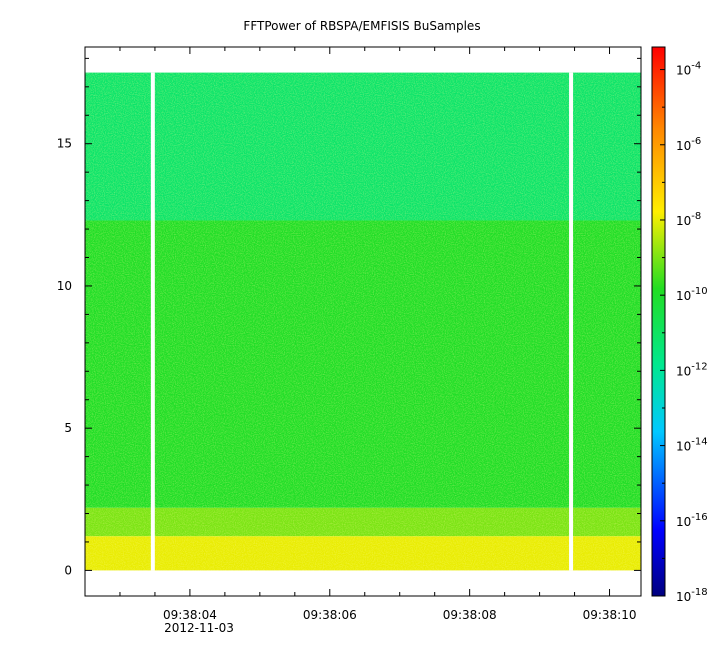 The height and width of the screenshot is (656, 724). What do you see at coordinates (699, 366) in the screenshot?
I see `colorbar-tick-exponent: -12` at bounding box center [699, 366].